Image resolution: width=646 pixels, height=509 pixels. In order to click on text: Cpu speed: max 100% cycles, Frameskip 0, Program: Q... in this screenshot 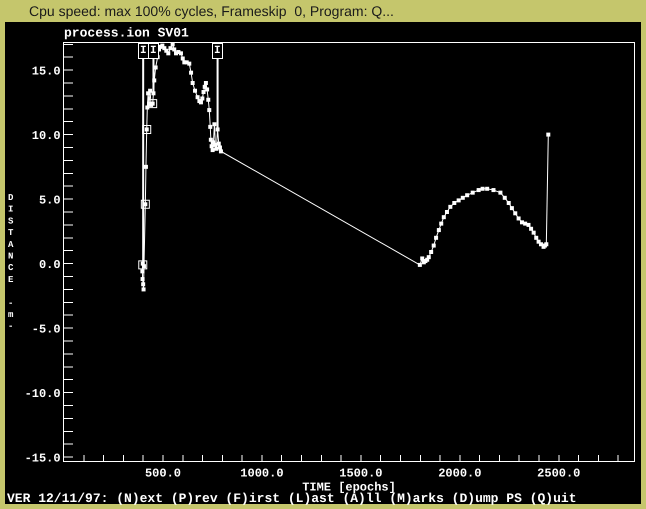, I will do `click(211, 11)`.